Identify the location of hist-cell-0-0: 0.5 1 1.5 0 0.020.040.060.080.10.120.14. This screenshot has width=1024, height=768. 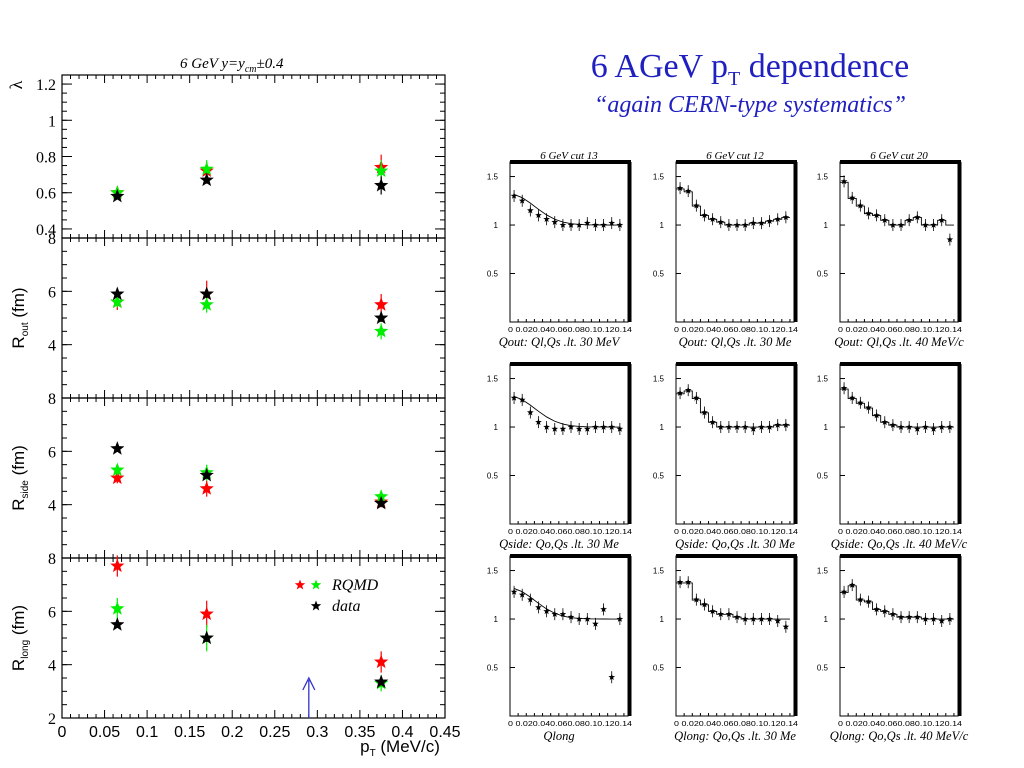
(559, 247).